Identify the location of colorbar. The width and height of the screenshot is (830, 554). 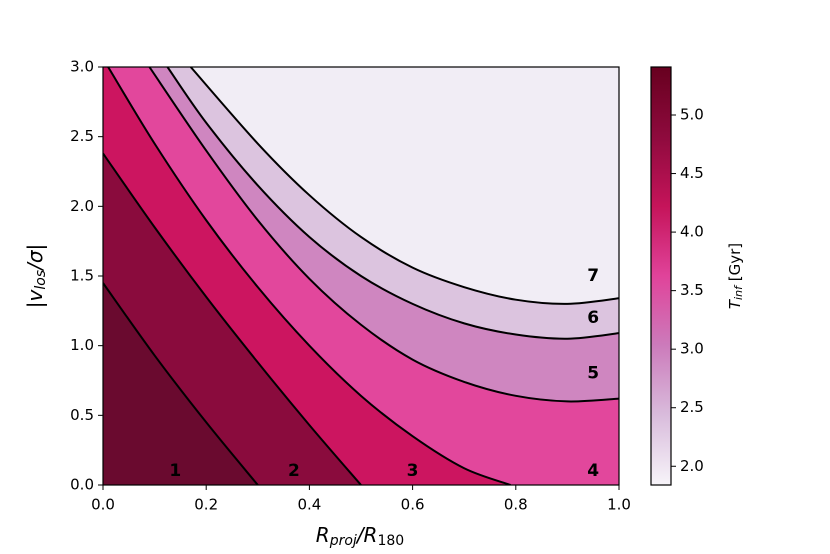
(661, 276).